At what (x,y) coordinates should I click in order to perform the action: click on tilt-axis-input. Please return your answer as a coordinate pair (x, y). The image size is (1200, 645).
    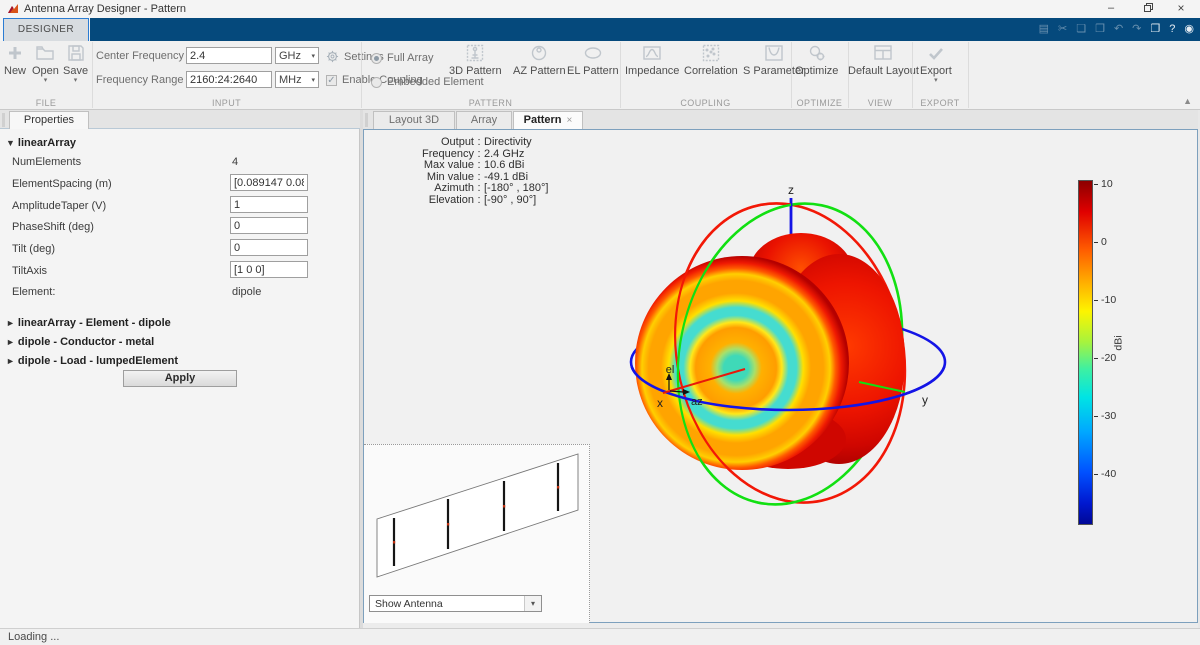
    Looking at the image, I should click on (269, 269).